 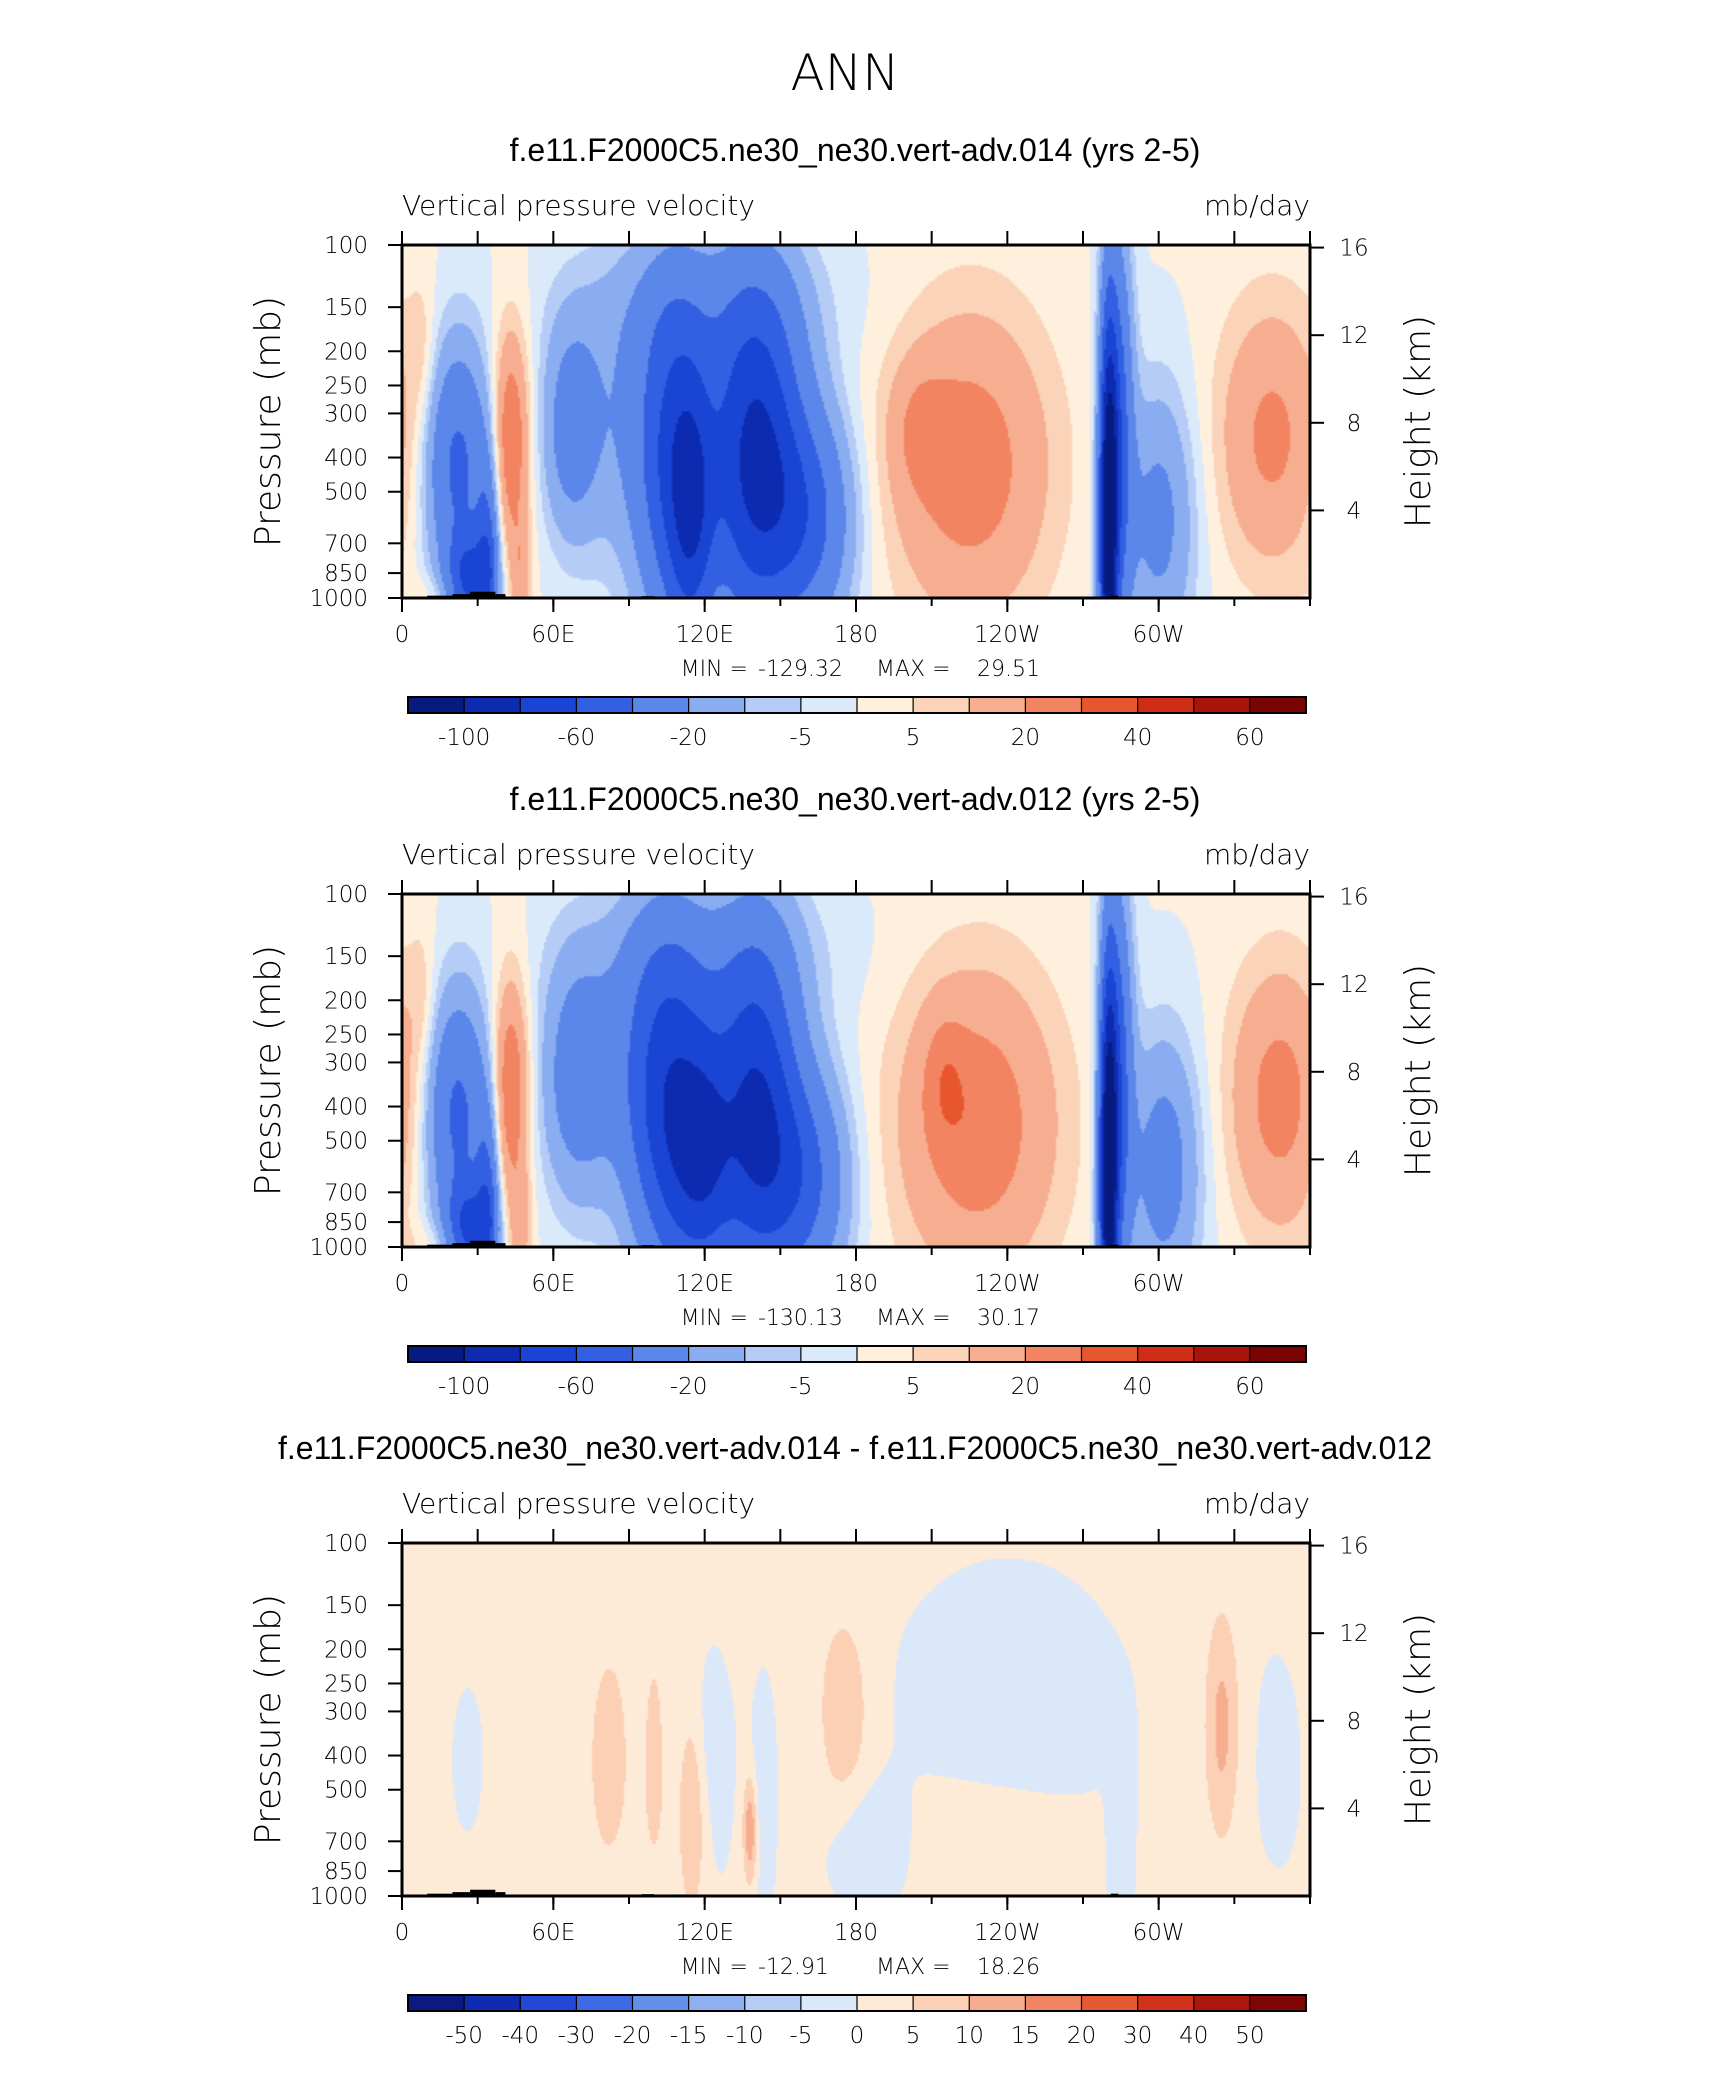 I want to click on x-tick-label: 60E, so click(x=553, y=635).